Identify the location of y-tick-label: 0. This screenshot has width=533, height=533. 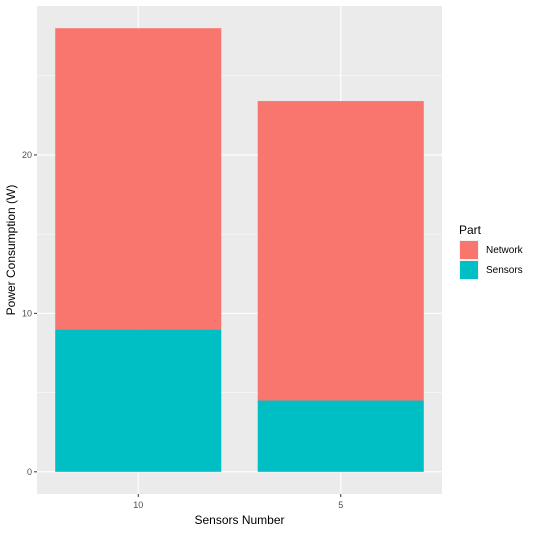
(29, 472).